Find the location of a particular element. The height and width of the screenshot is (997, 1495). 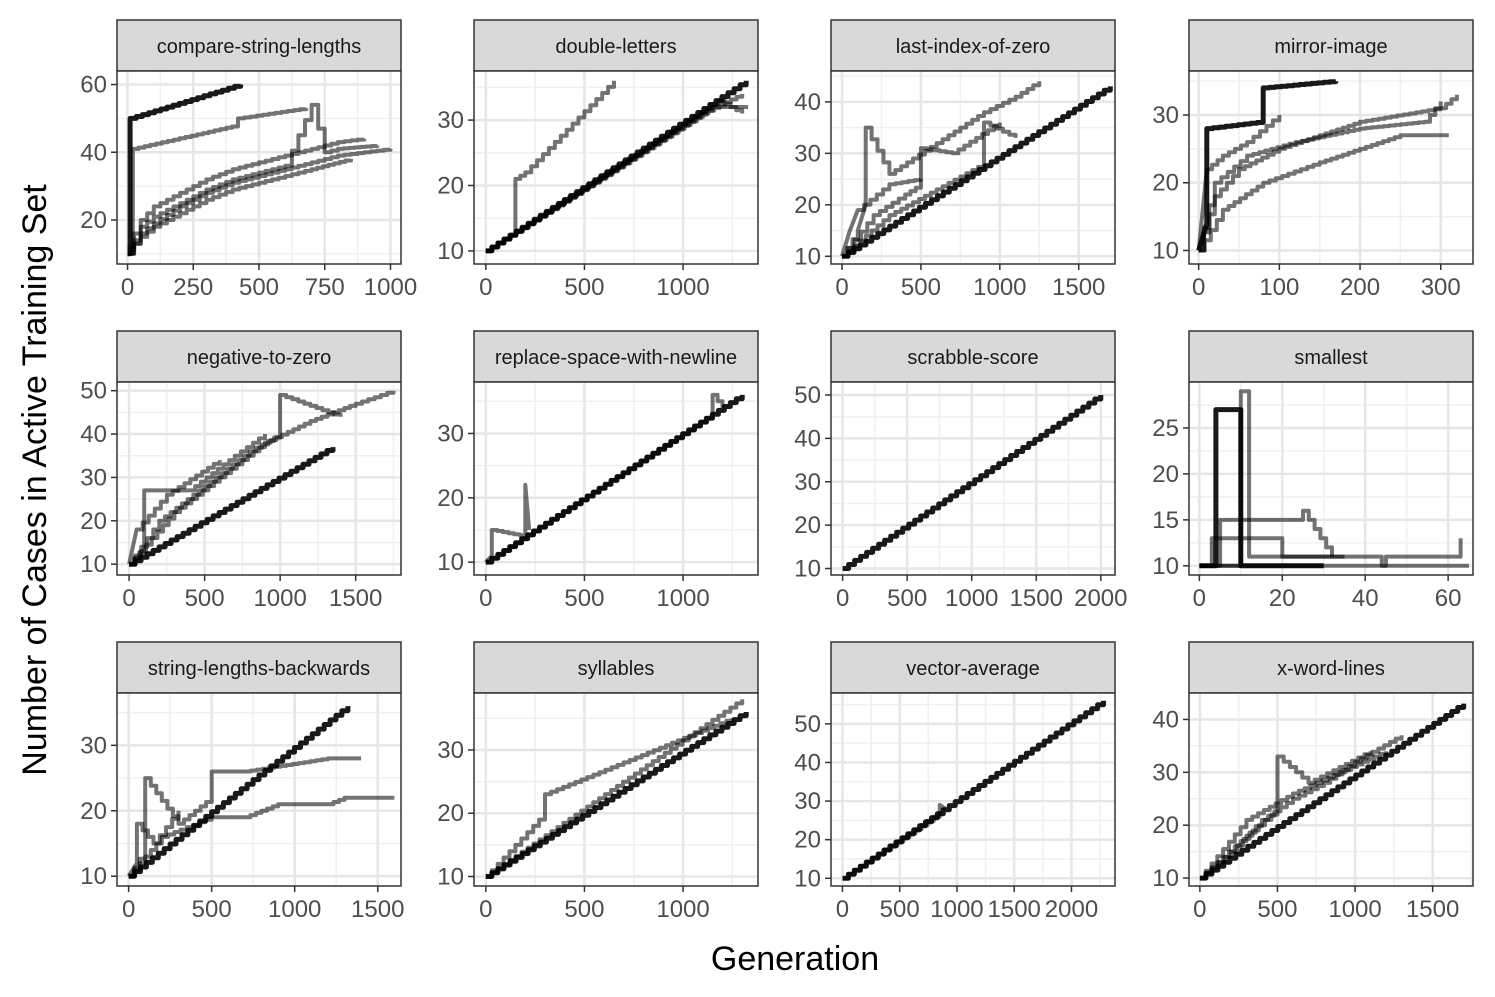

x-tick-label: 200 is located at coordinates (1360, 287).